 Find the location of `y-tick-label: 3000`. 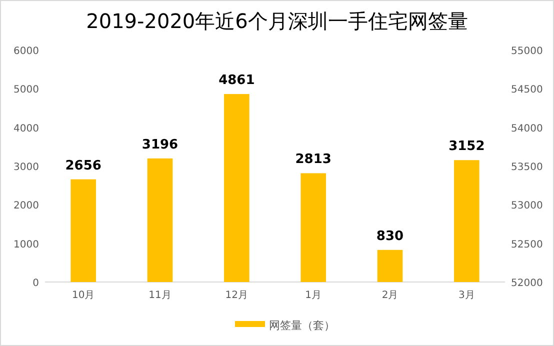

y-tick-label: 3000 is located at coordinates (26, 167).